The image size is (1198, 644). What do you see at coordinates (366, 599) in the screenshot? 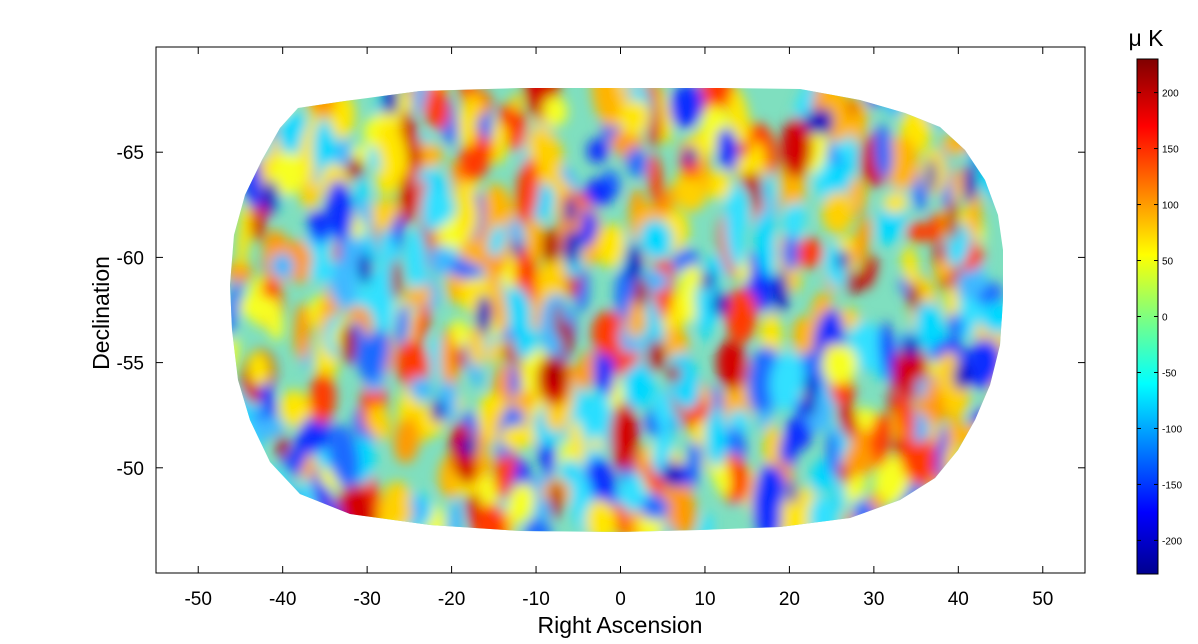
I see `x-tick-label-2: -30` at bounding box center [366, 599].